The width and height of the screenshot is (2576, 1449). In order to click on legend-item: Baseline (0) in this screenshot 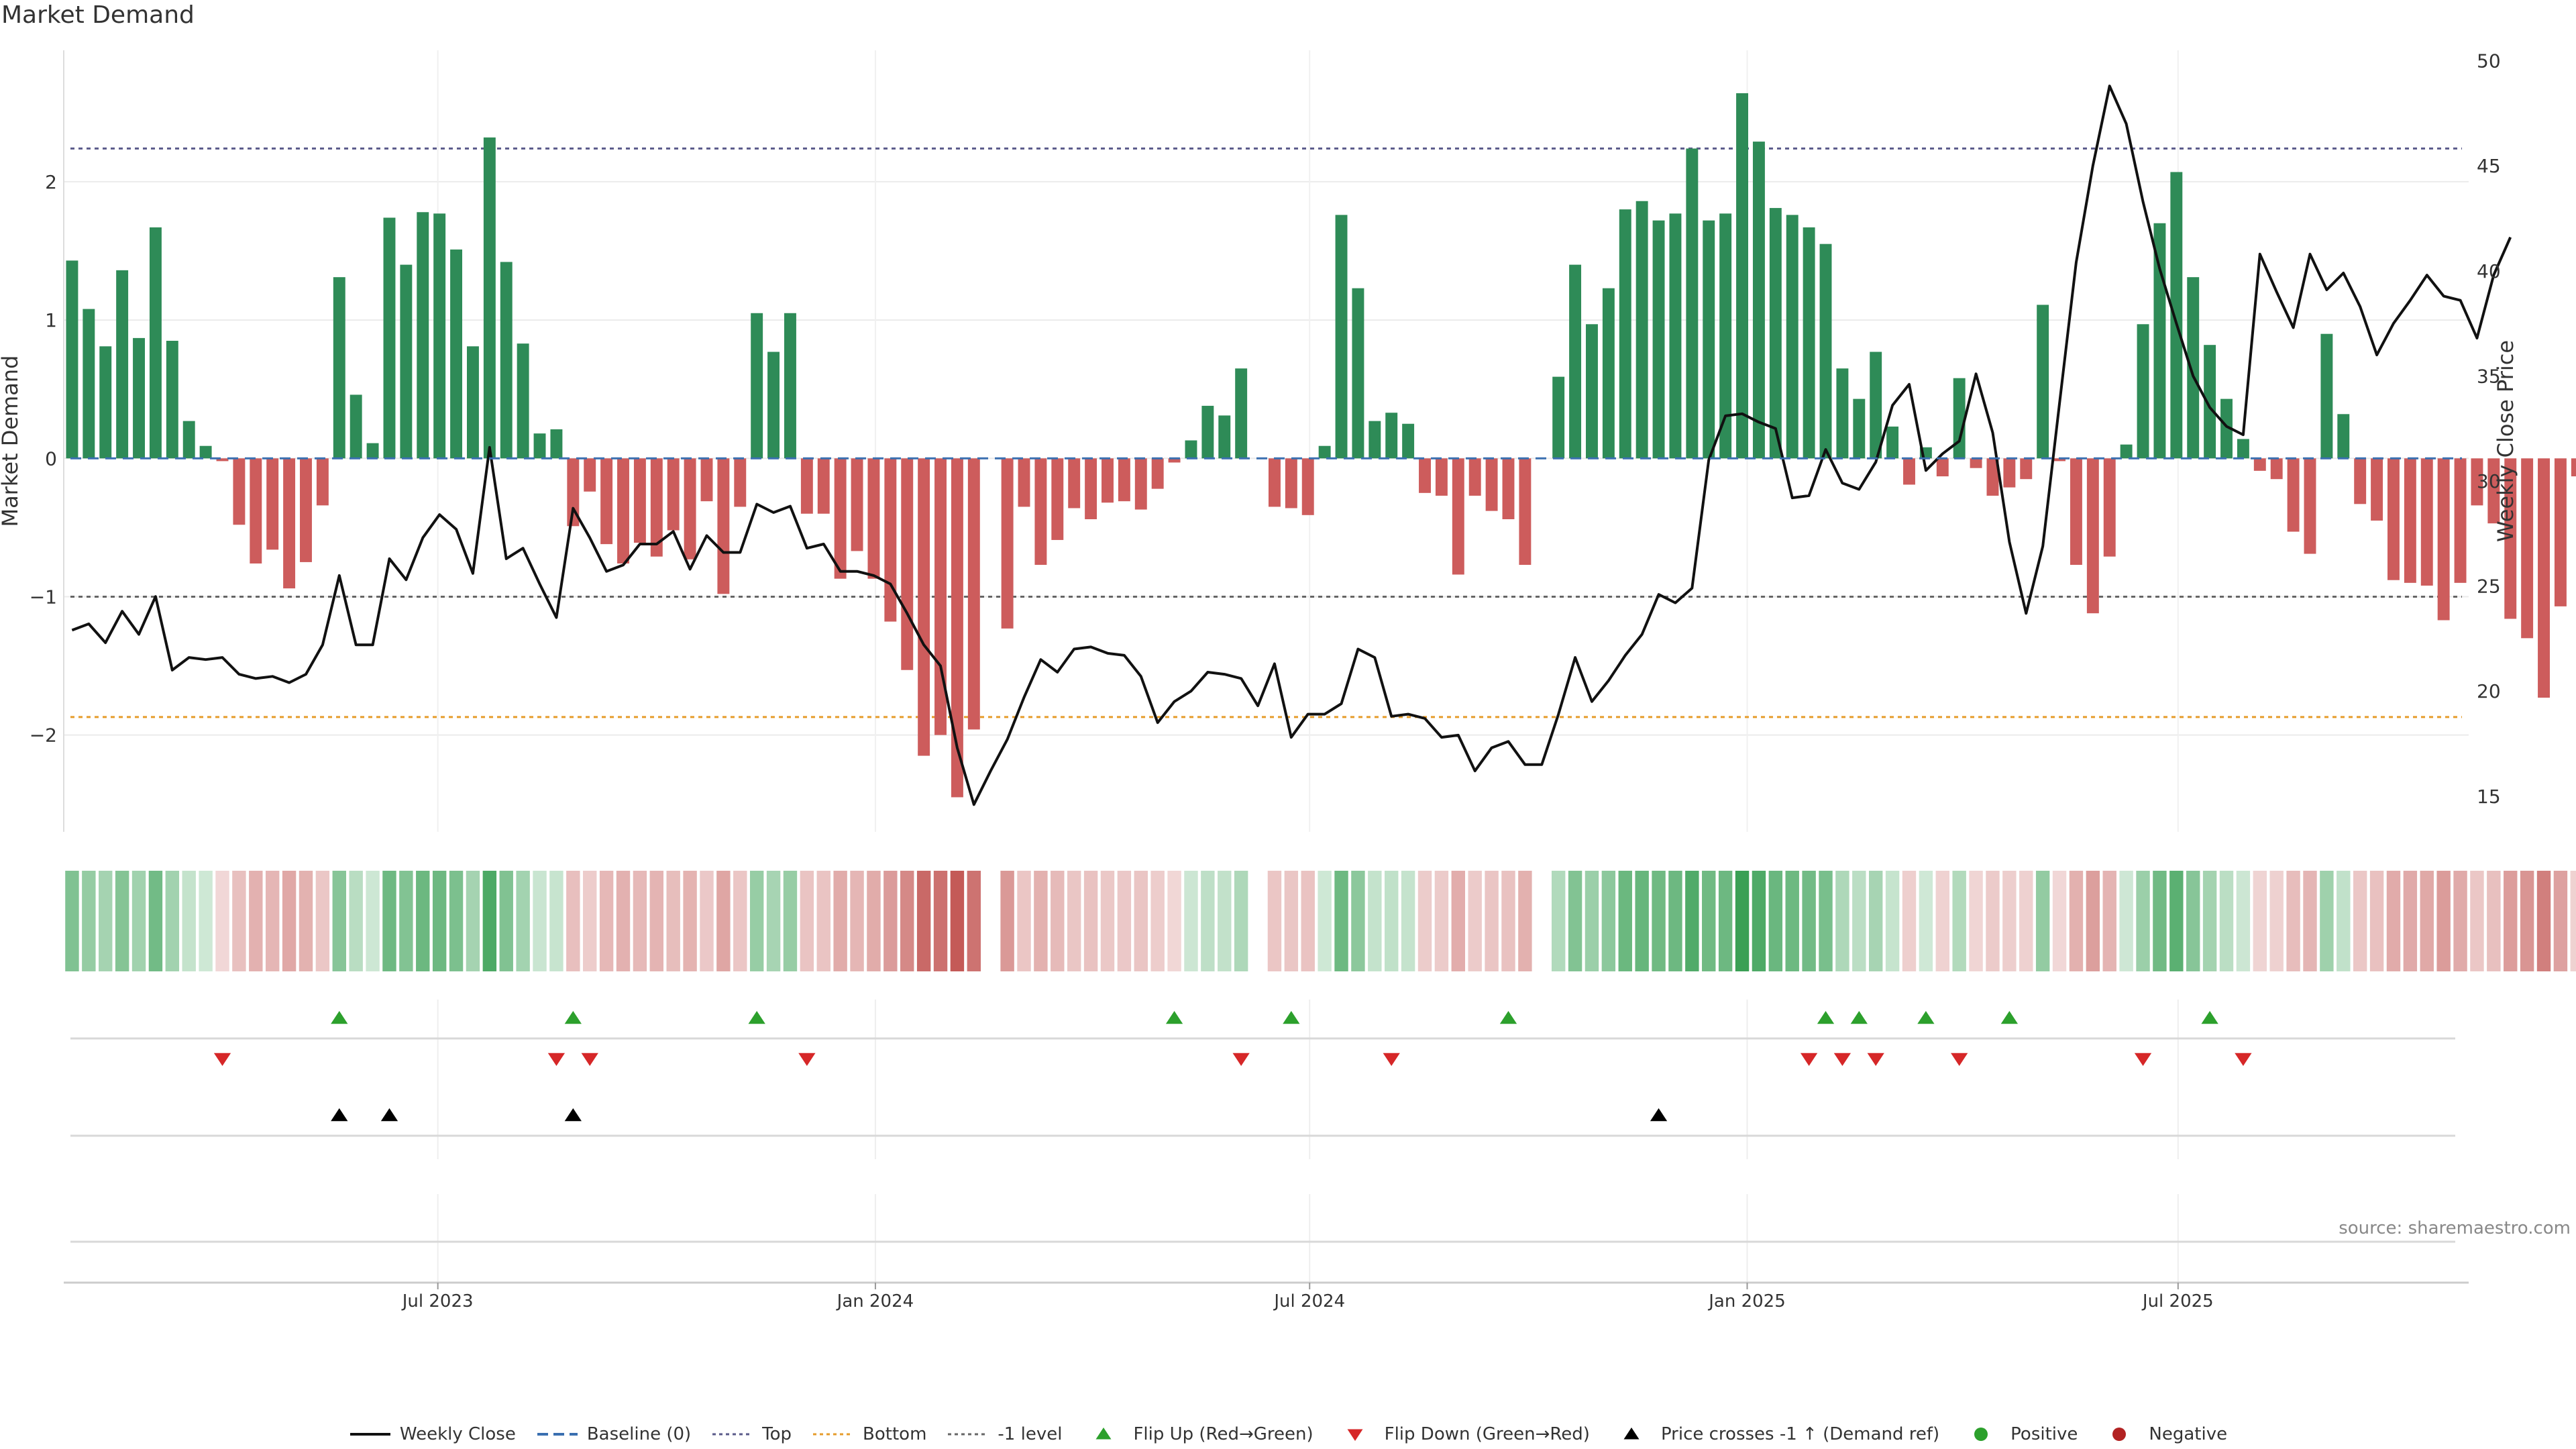, I will do `click(613, 1434)`.